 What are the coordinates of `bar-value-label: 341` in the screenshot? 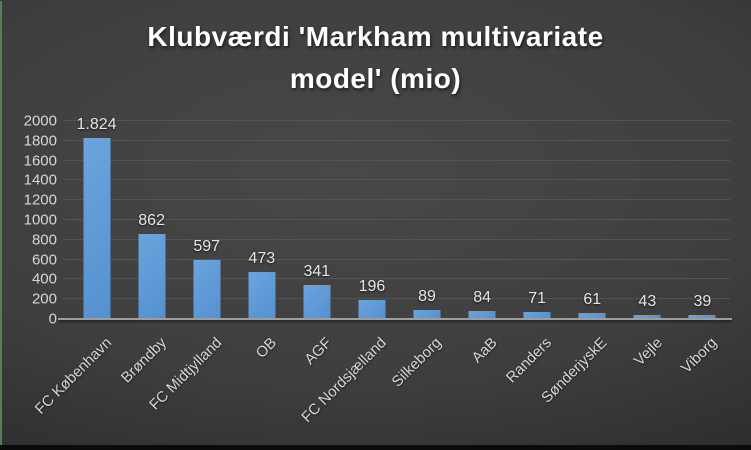 It's located at (317, 272).